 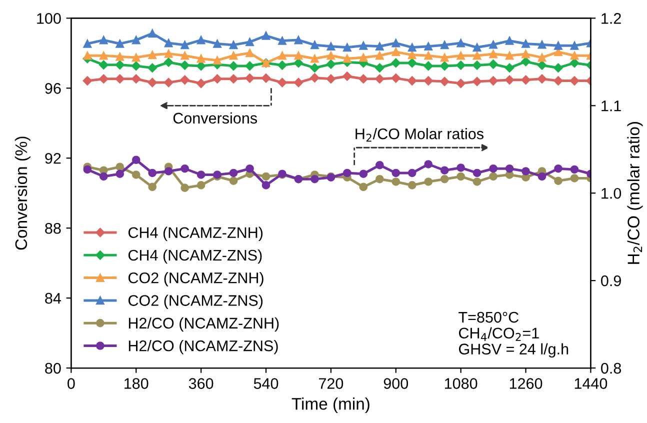 What do you see at coordinates (195, 256) in the screenshot?
I see `legend-label: CH4 (NCAMZ-ZNS)` at bounding box center [195, 256].